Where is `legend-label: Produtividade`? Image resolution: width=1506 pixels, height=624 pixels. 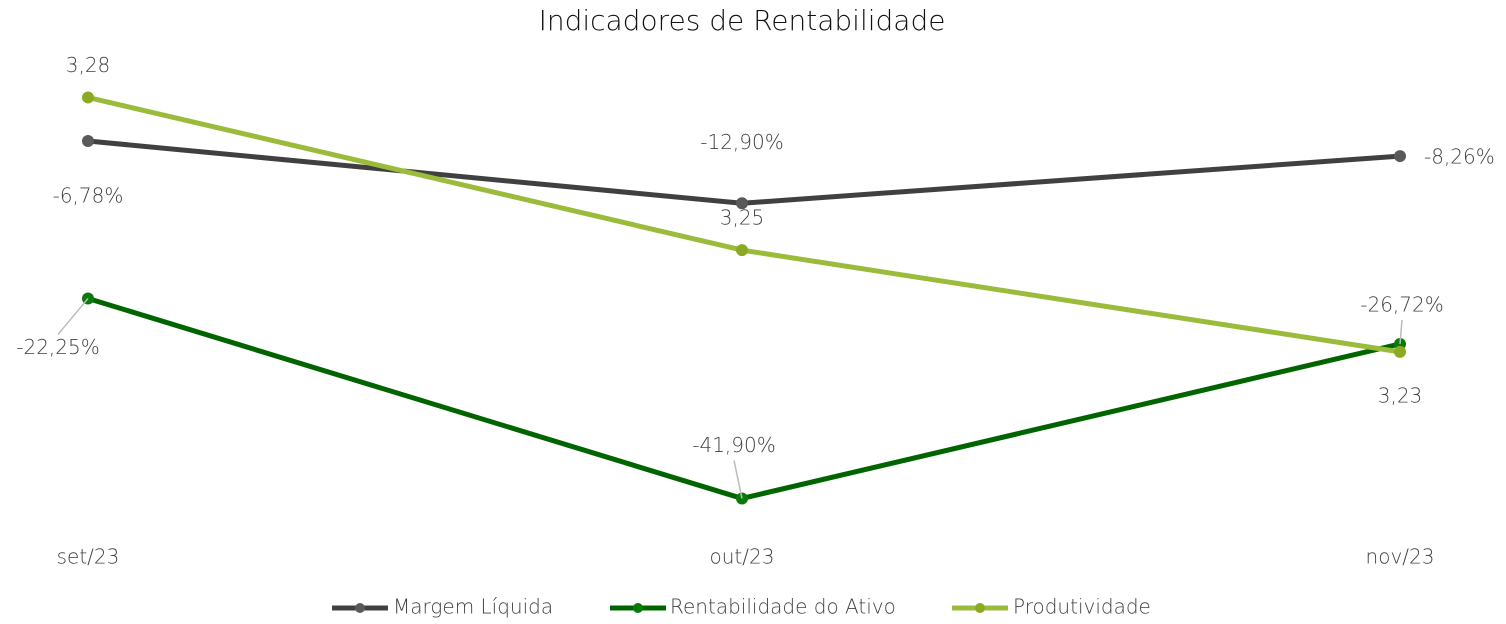
legend-label: Produtividade is located at coordinates (1082, 607).